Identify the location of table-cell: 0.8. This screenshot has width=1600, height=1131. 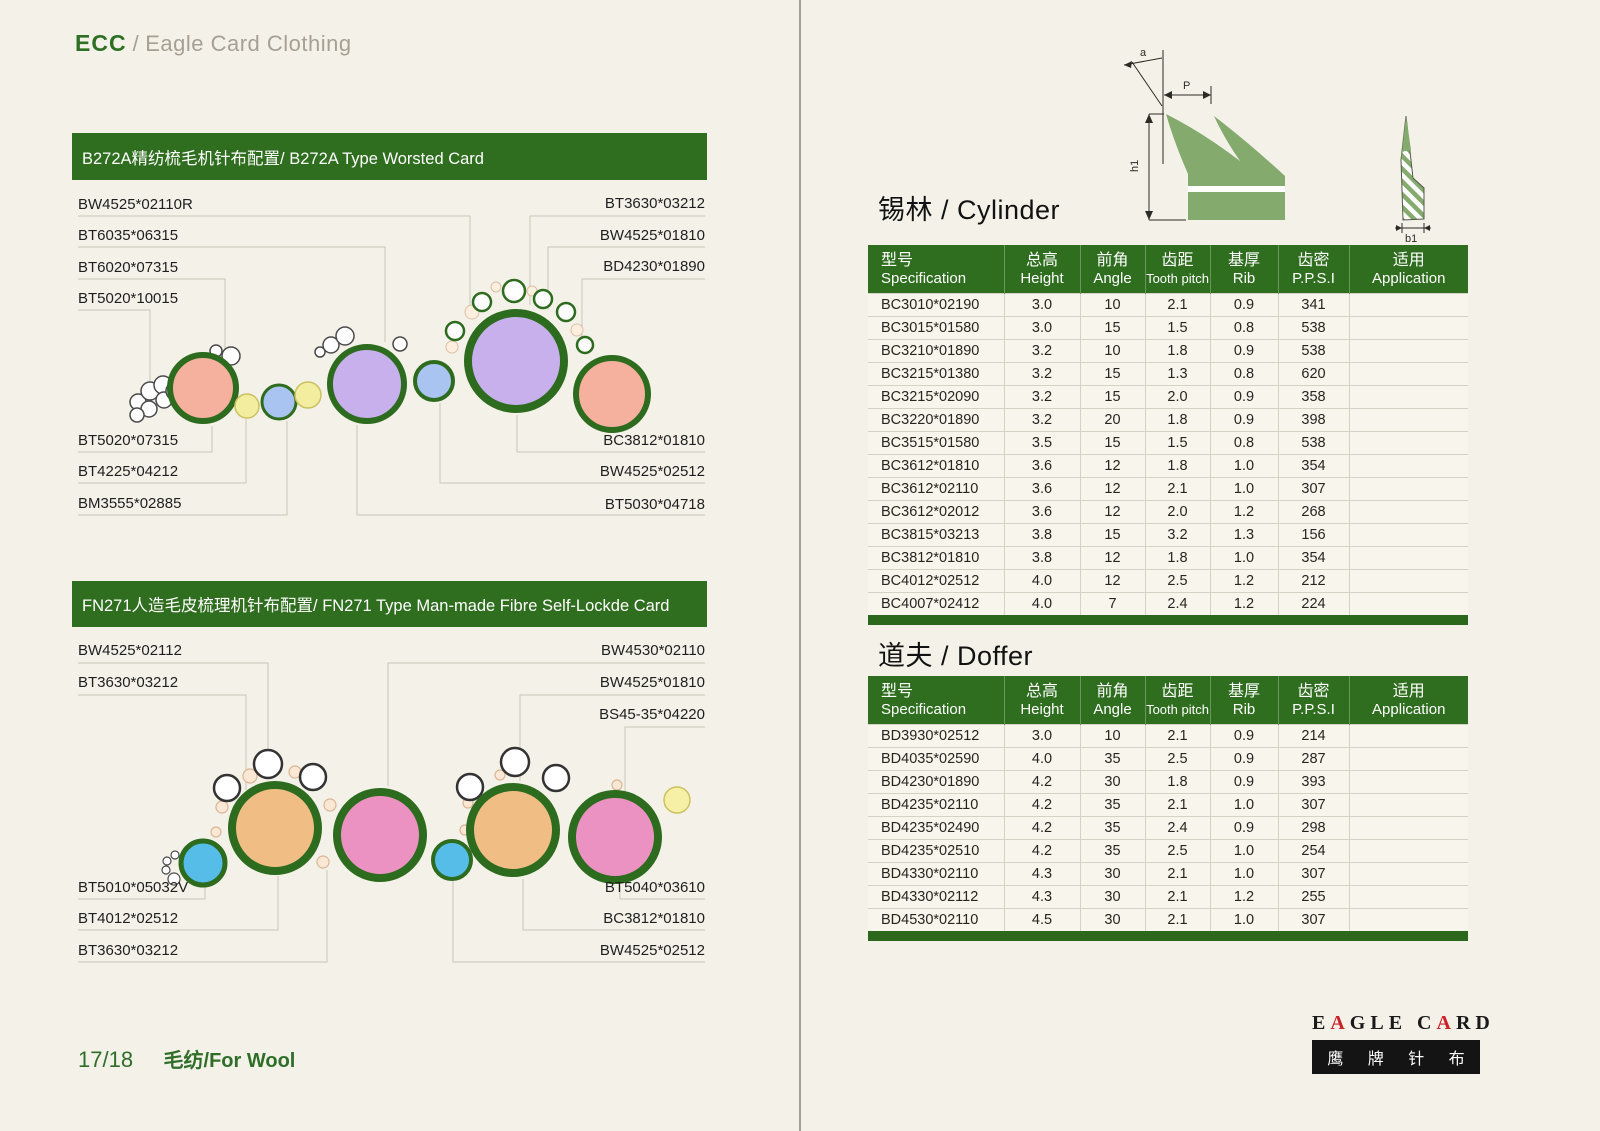
(1244, 443).